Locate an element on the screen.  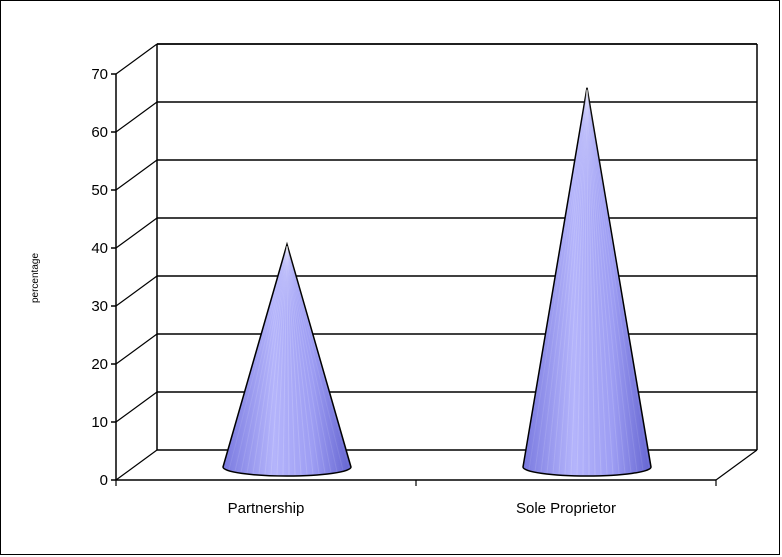
y-tick-label: 40 is located at coordinates (99, 248).